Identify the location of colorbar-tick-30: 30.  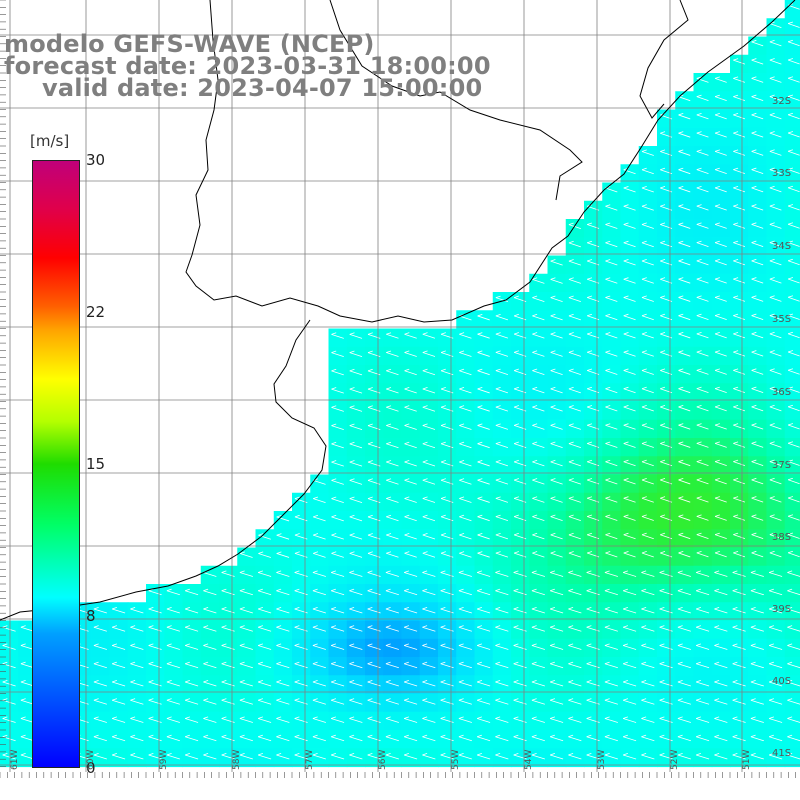
(96, 160).